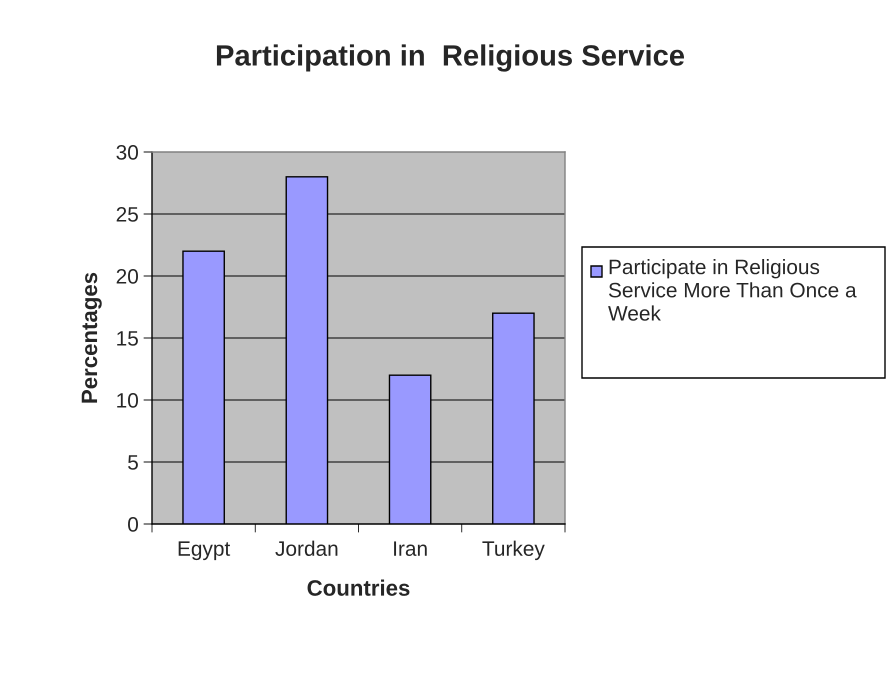 The width and height of the screenshot is (888, 673). Describe the element at coordinates (450, 58) in the screenshot. I see `chart-title: Participation in Religious Service` at that location.